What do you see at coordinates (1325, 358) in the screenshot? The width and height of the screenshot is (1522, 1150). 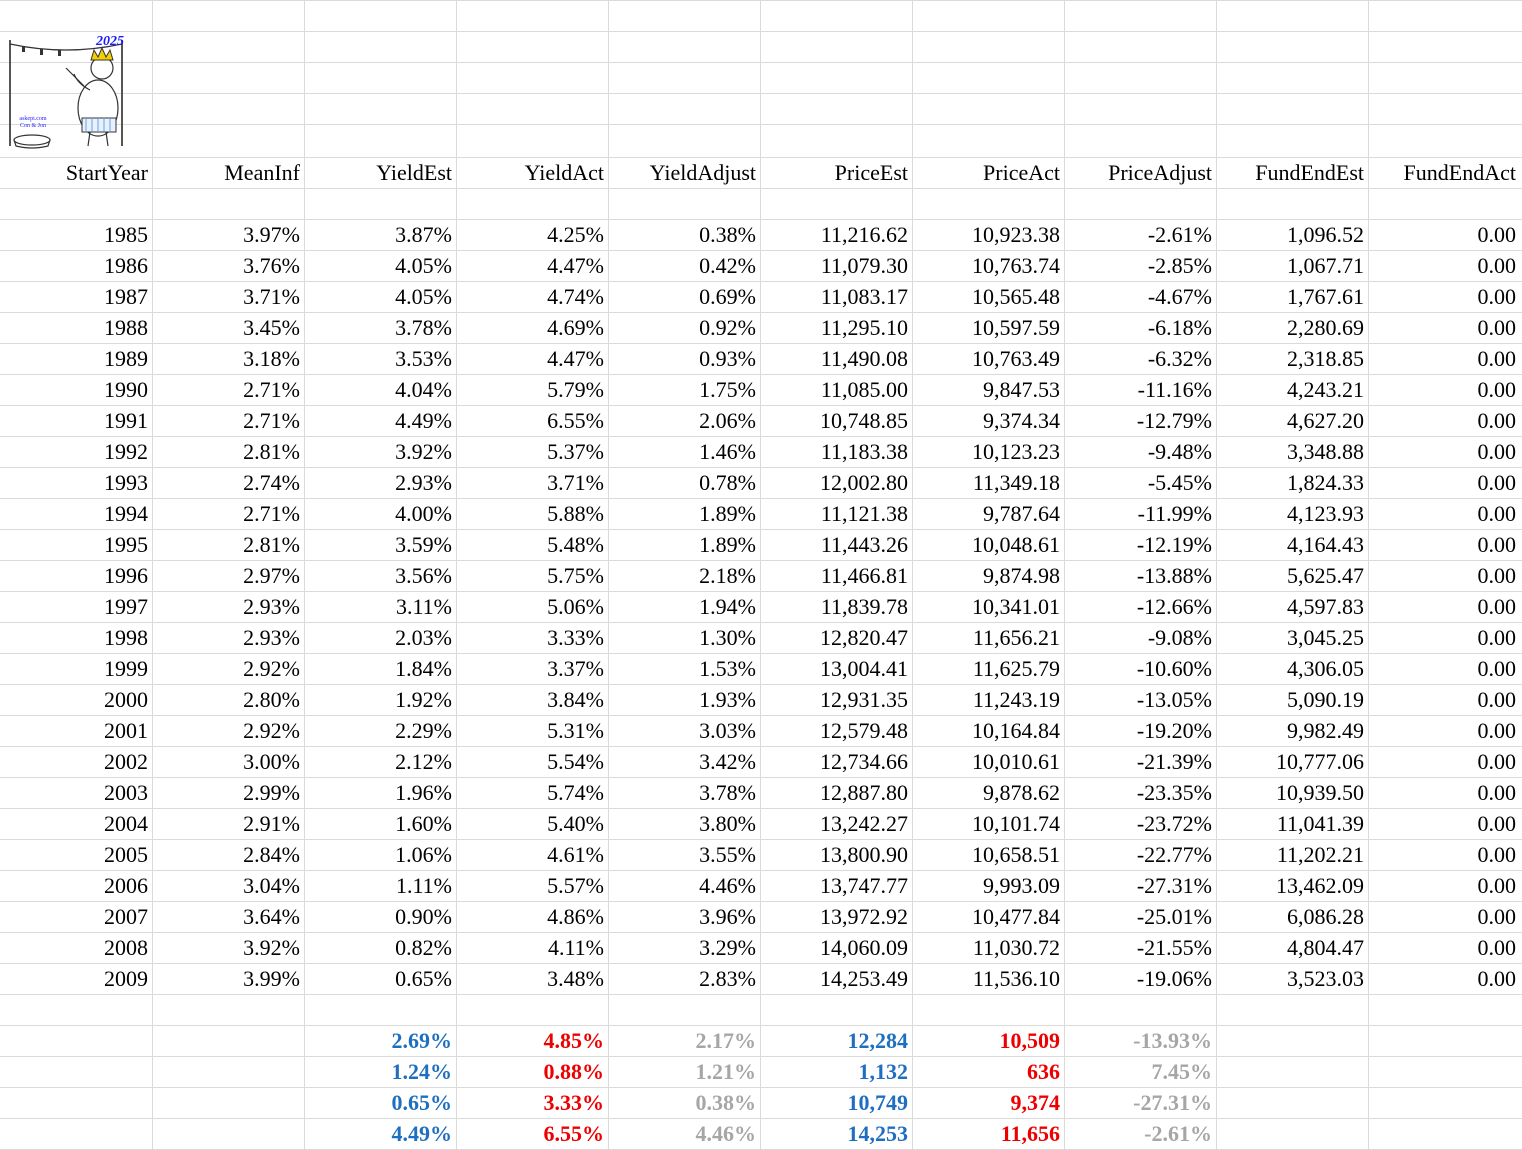 I see `data-cell: 2,318.85` at bounding box center [1325, 358].